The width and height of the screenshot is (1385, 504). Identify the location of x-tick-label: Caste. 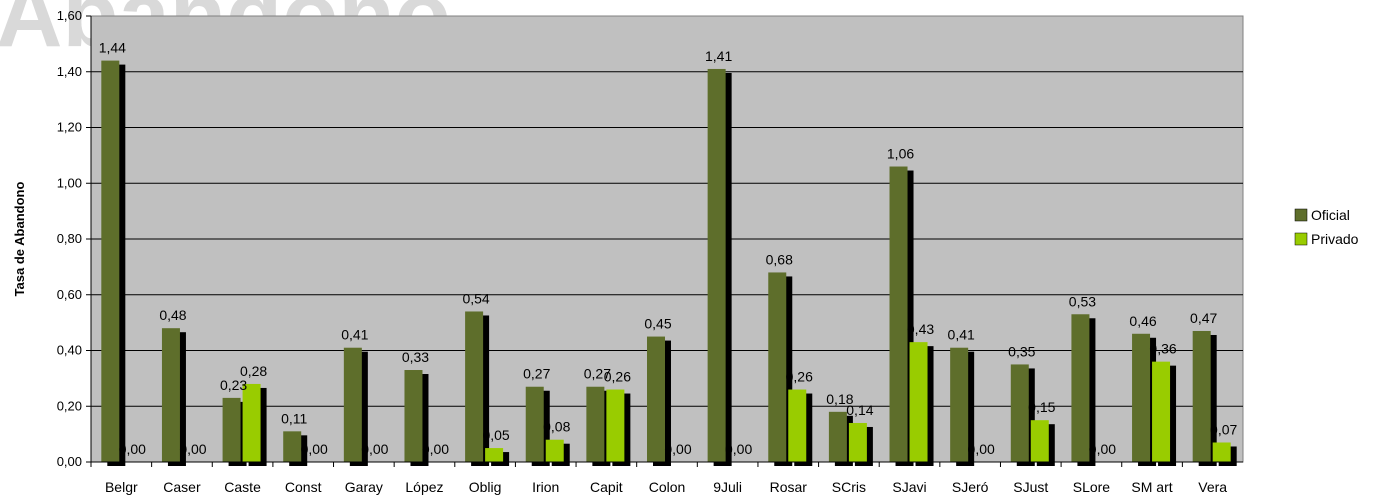
(242, 487).